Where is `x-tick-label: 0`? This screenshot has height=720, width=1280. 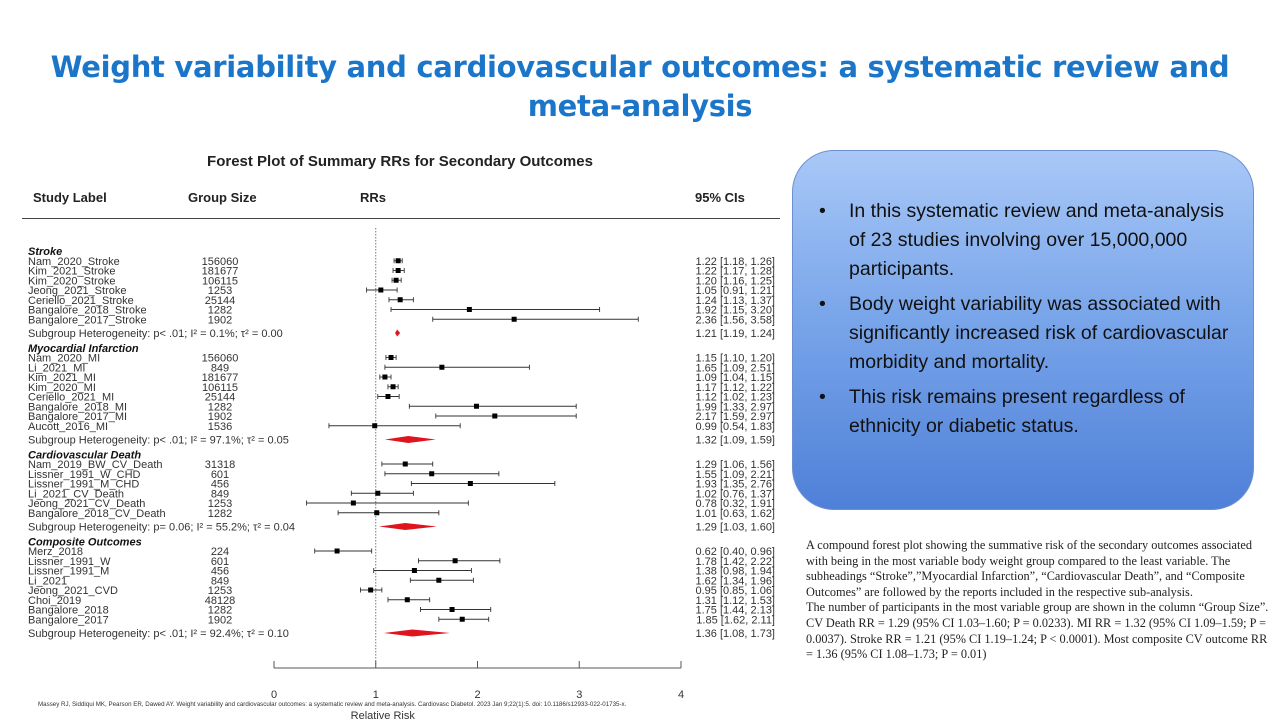 x-tick-label: 0 is located at coordinates (274, 695).